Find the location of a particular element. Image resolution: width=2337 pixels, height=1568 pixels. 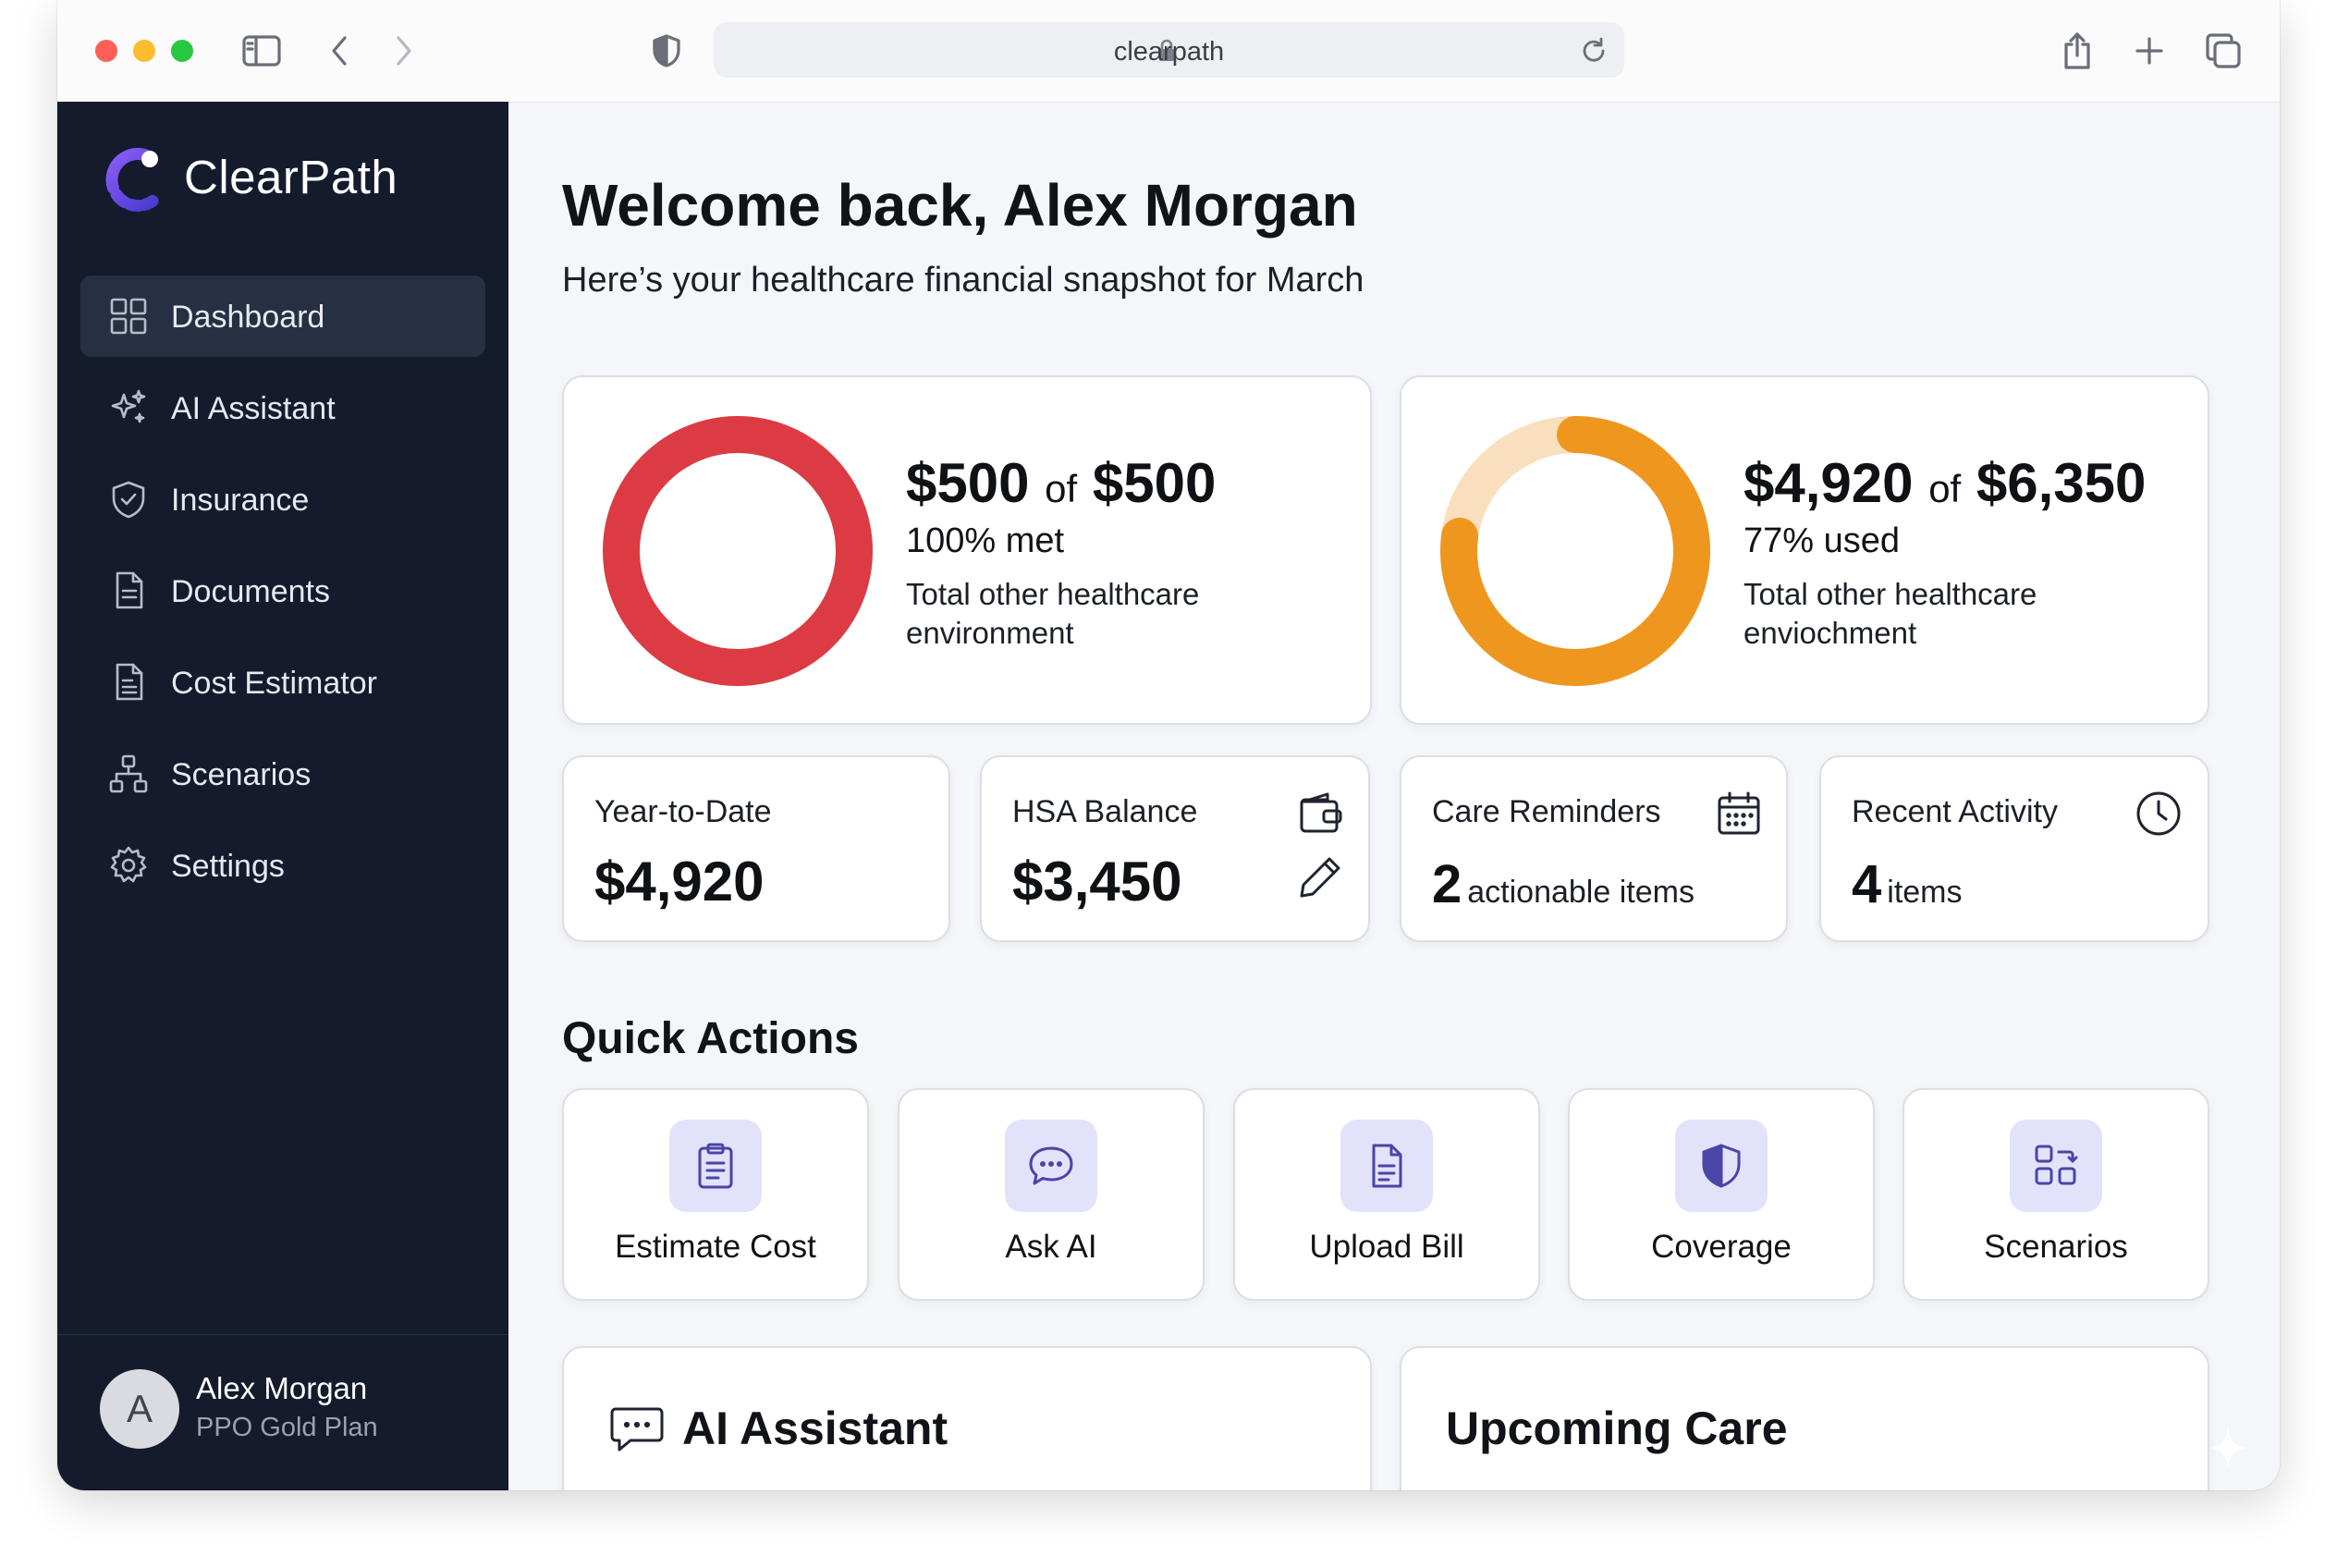

ask-ai-label: Ask AI is located at coordinates (1051, 1247).